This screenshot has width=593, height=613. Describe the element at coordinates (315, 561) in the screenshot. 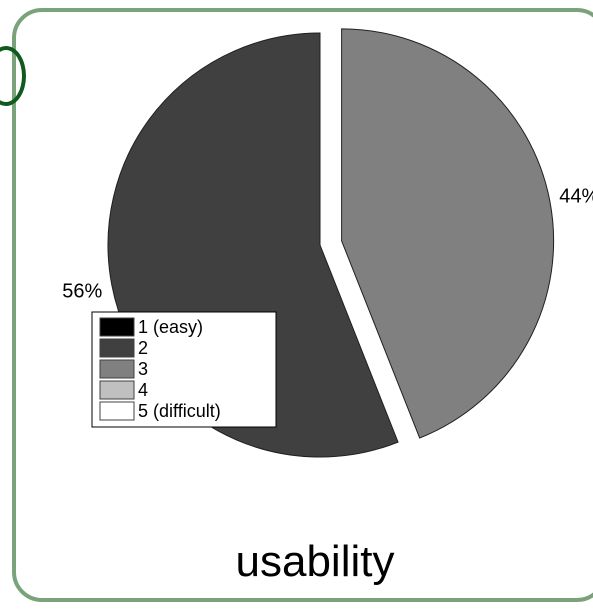

I see `chart-title: usability` at that location.